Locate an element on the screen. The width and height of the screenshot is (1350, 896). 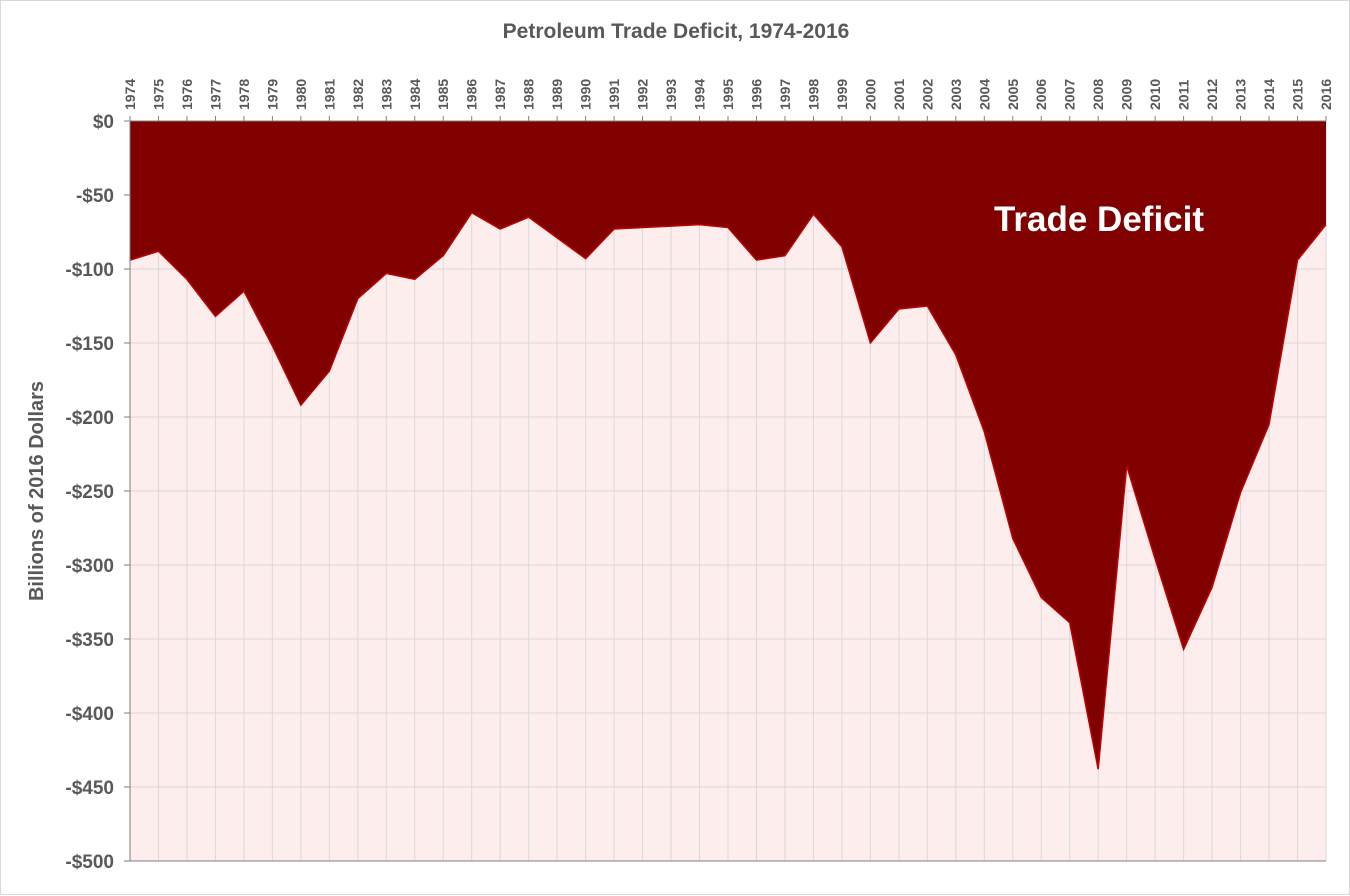
x-tick-label: 1996 is located at coordinates (756, 94).